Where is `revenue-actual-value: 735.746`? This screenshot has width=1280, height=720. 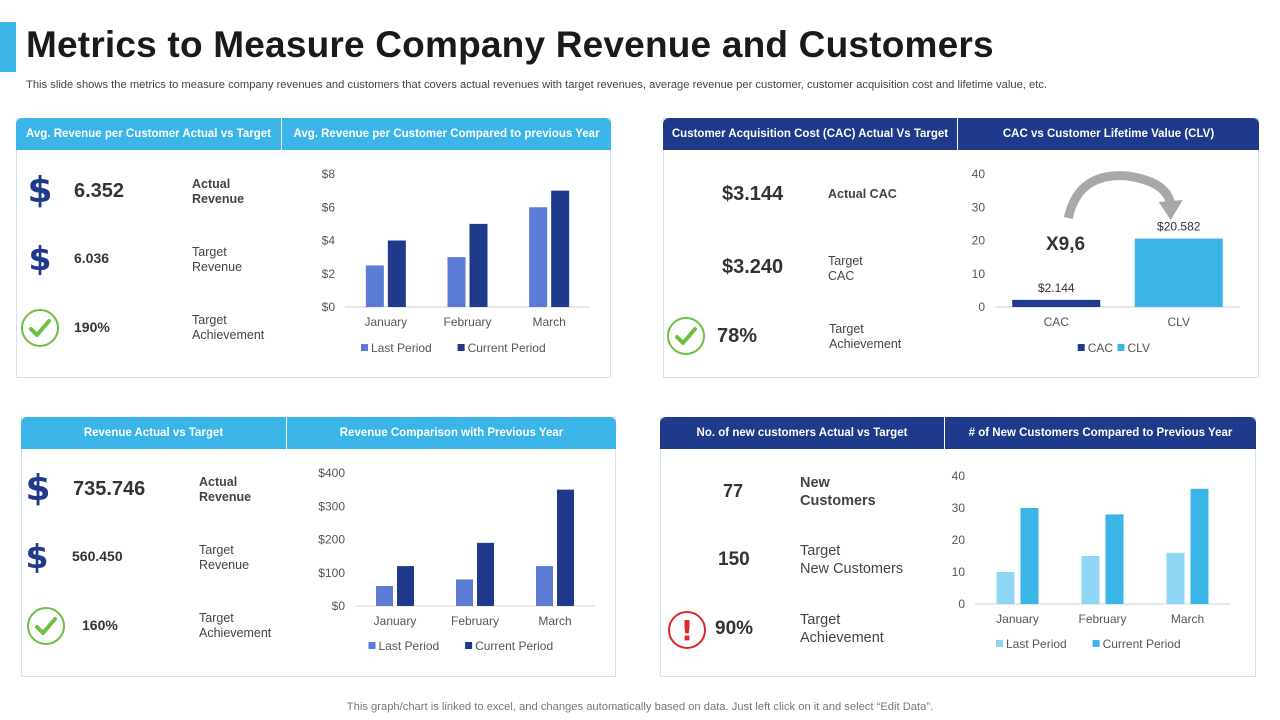
revenue-actual-value: 735.746 is located at coordinates (109, 489).